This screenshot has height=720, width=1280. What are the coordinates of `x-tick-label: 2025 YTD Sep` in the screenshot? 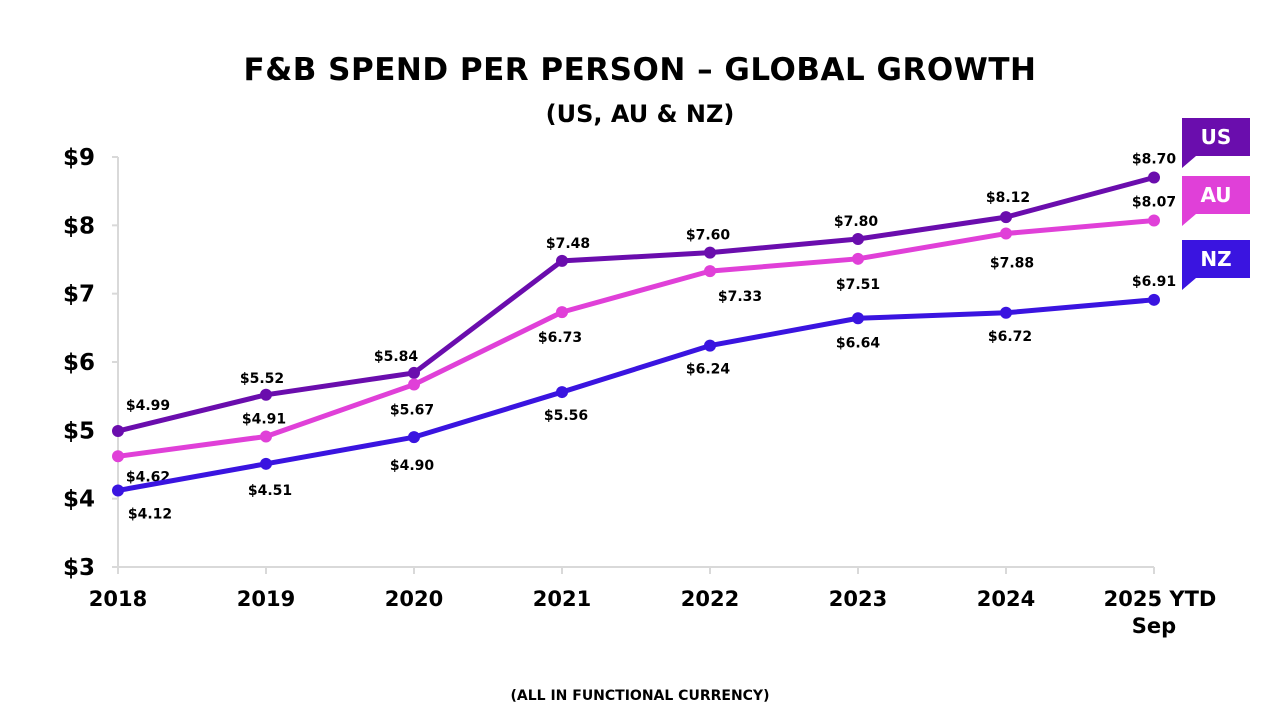 It's located at (1160, 612).